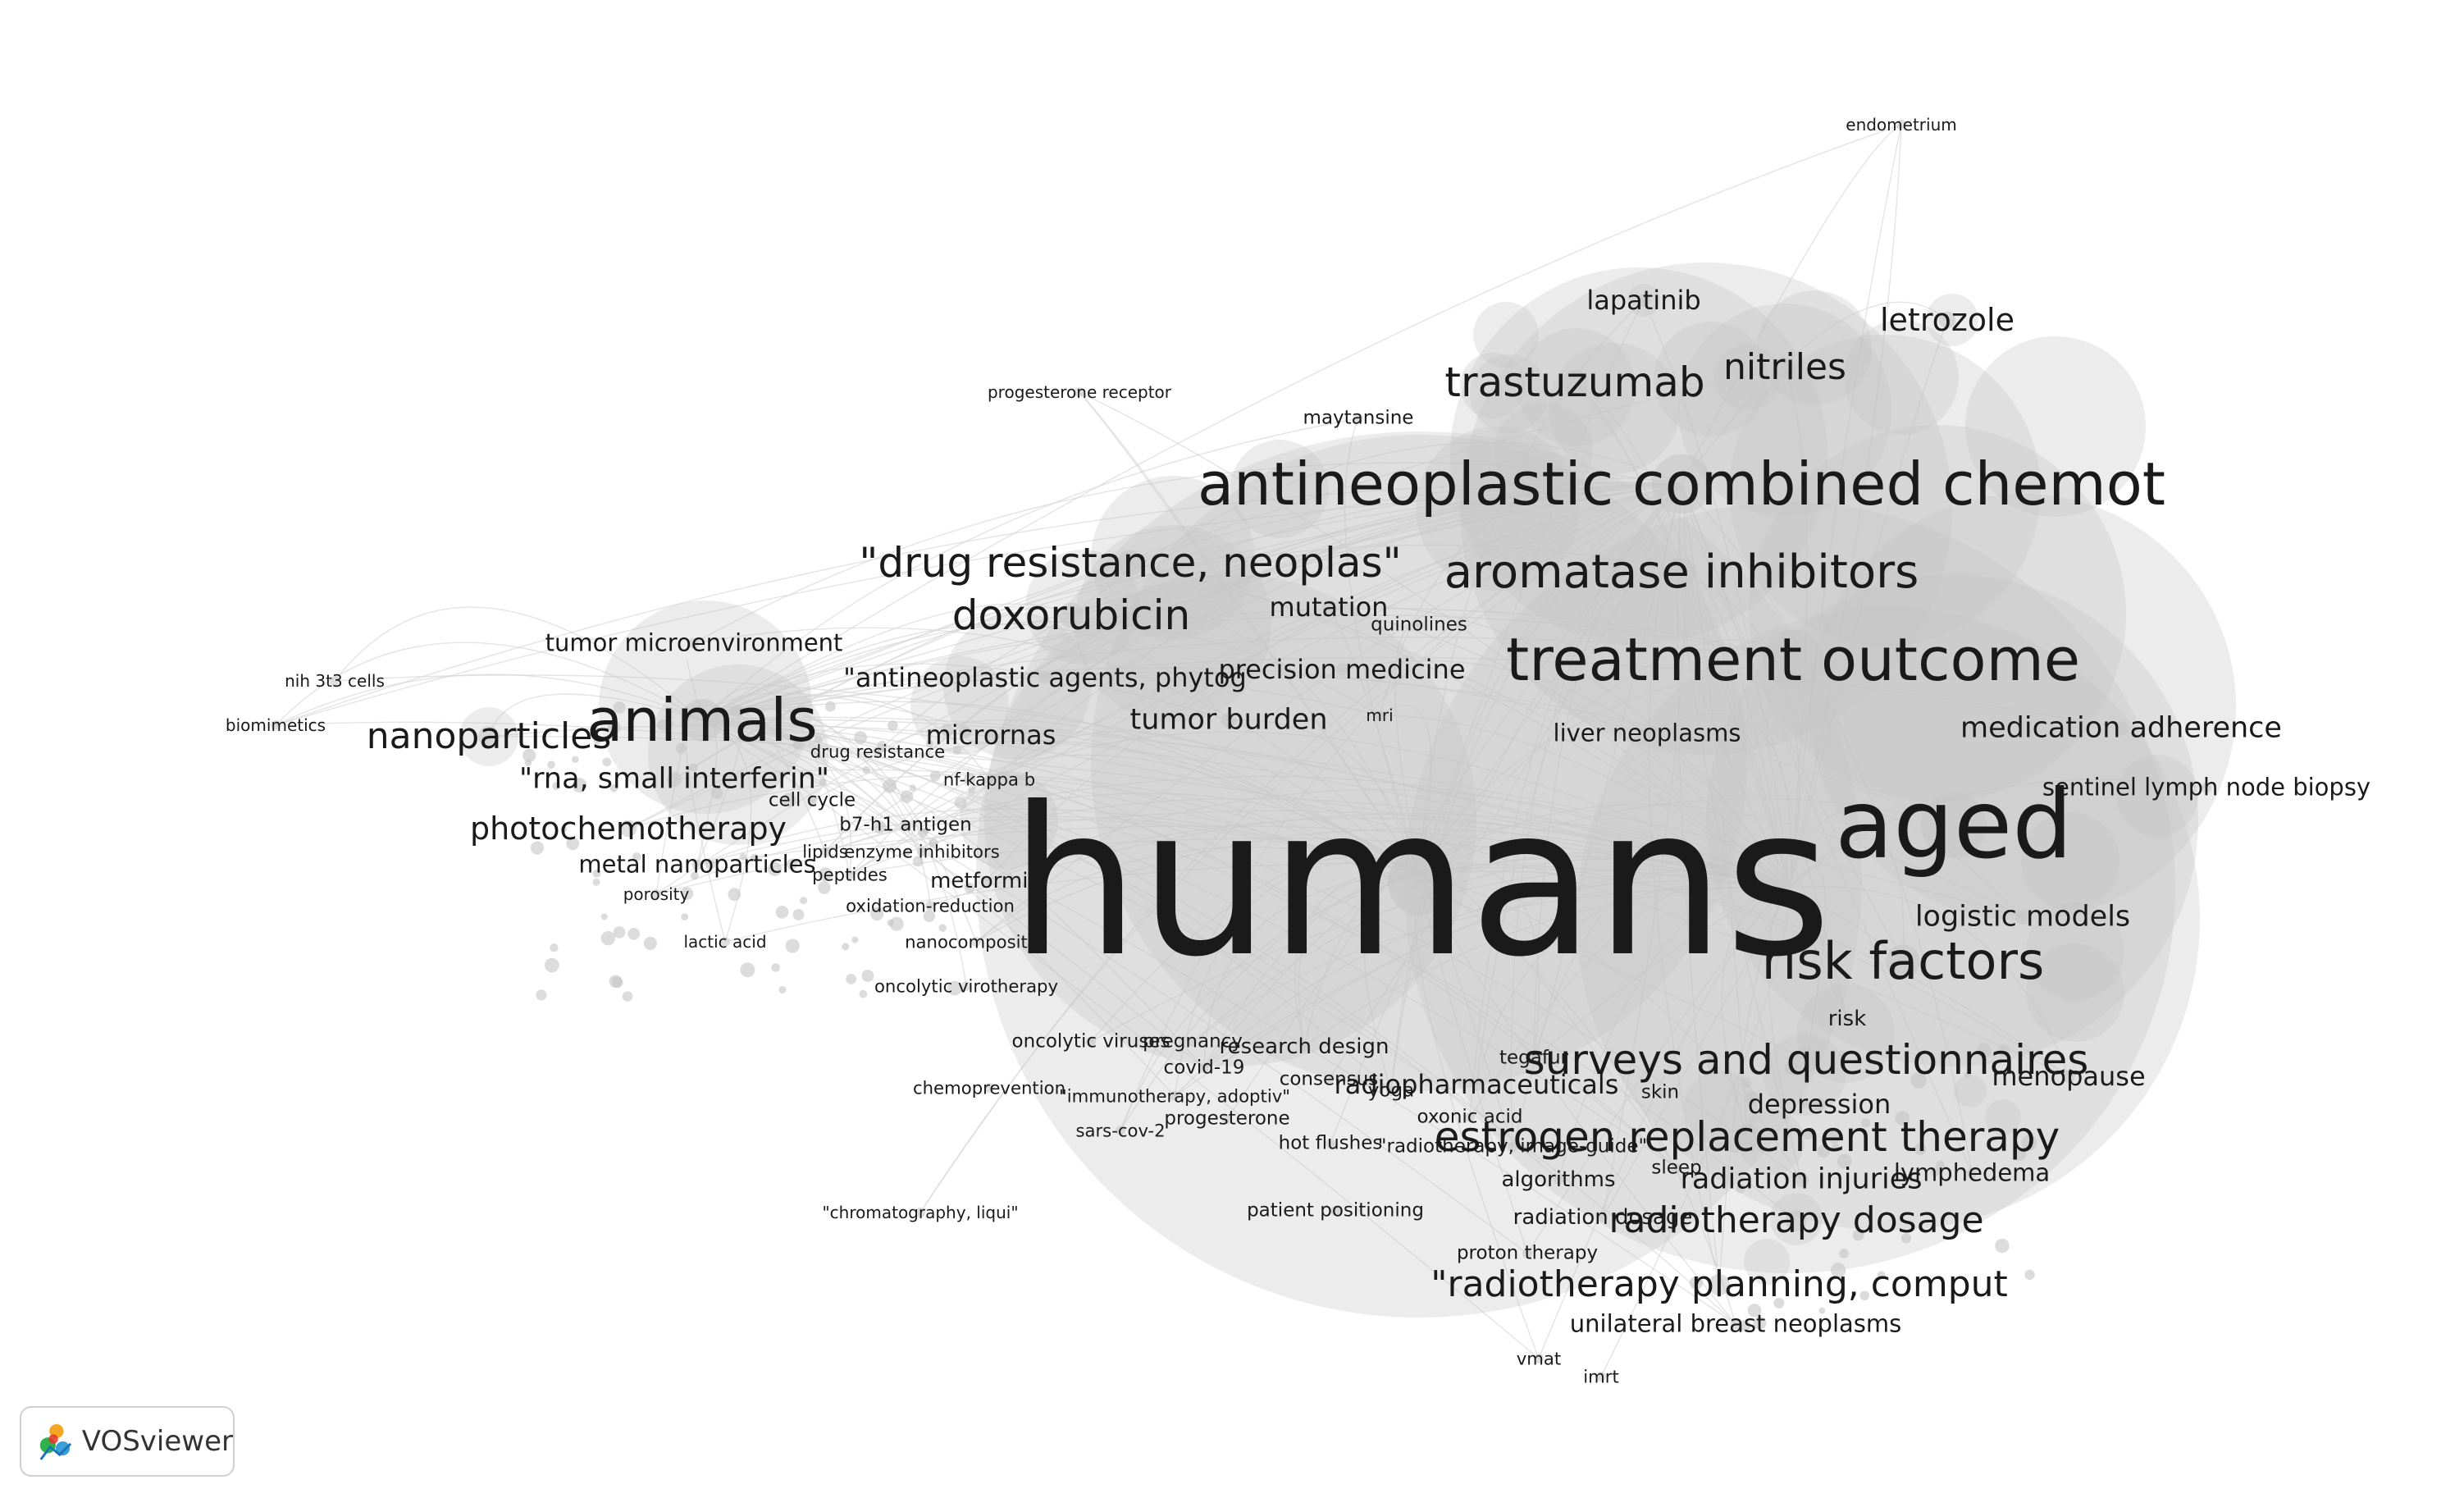 This screenshot has height=1498, width=2464. What do you see at coordinates (1947, 320) in the screenshot?
I see `keyword-label: letrozole` at bounding box center [1947, 320].